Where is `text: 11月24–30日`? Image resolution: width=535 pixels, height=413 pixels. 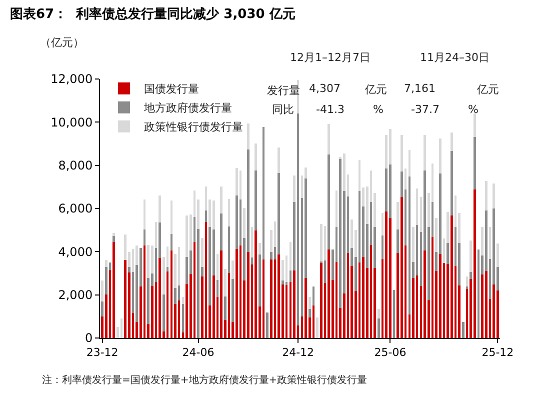
text: 11月24–30日 is located at coordinates (455, 57).